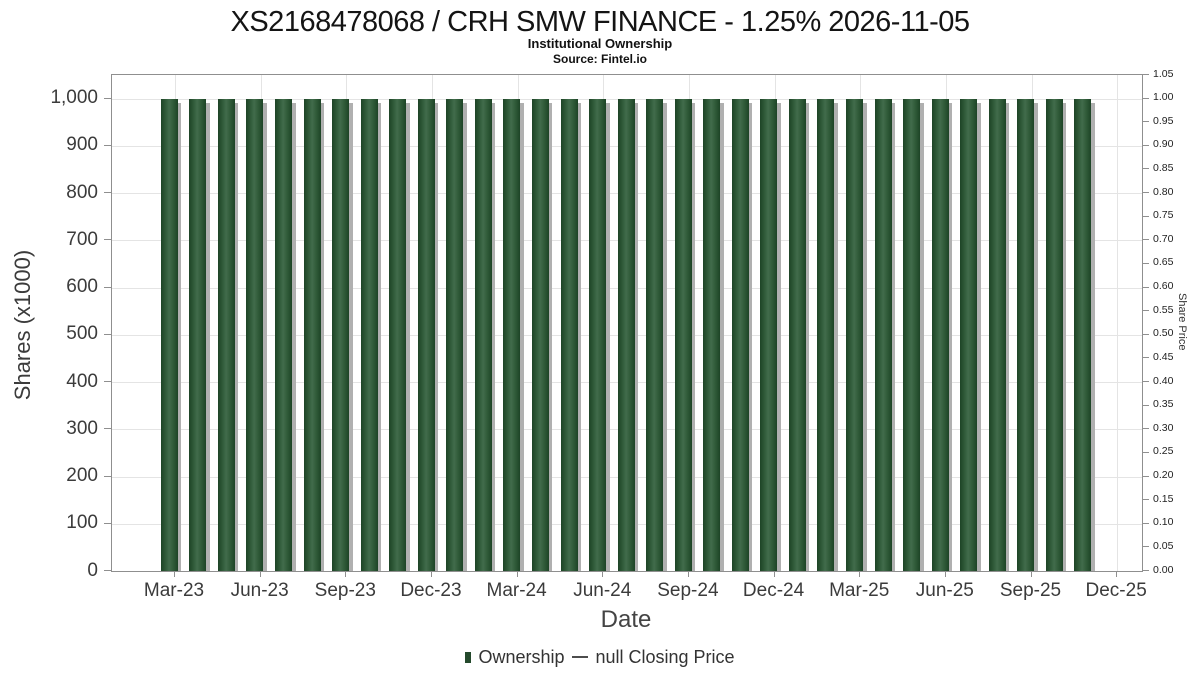 This screenshot has height=675, width=1200. Describe the element at coordinates (1163, 215) in the screenshot. I see `y-tick-label-right: 0.75` at that location.